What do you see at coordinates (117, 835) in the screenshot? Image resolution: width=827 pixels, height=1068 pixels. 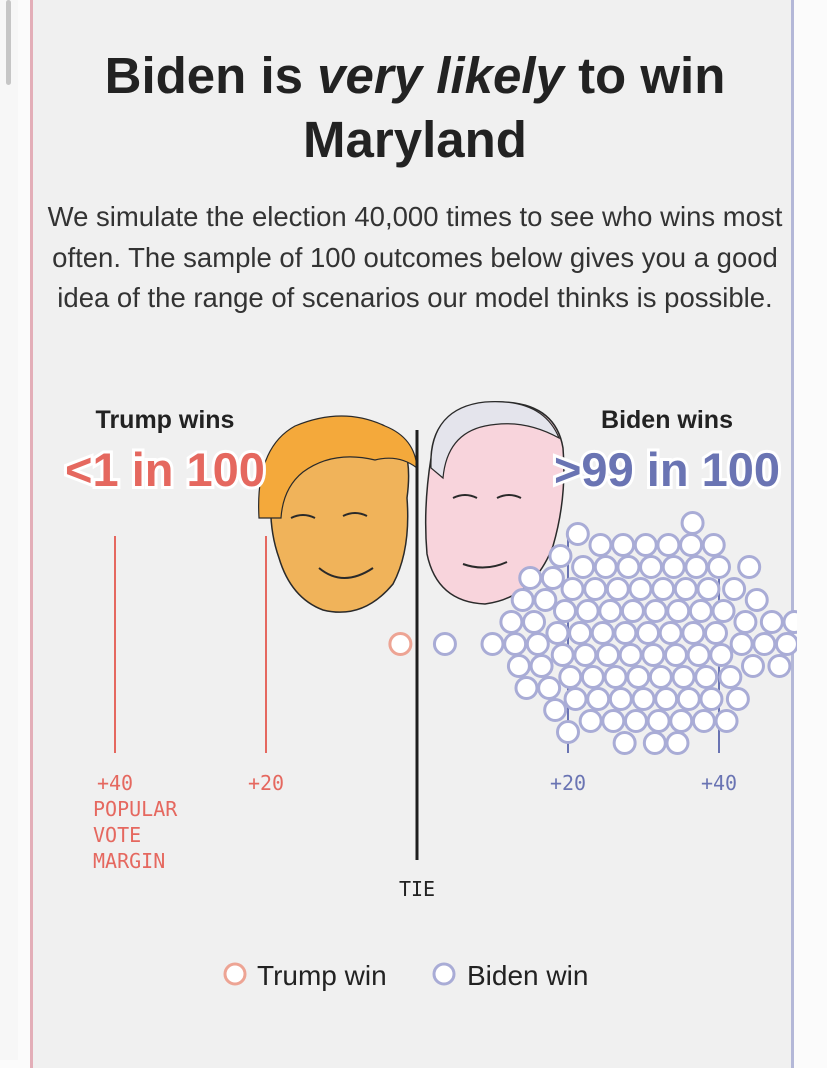 I see `axis-label-word: VOTE` at bounding box center [117, 835].